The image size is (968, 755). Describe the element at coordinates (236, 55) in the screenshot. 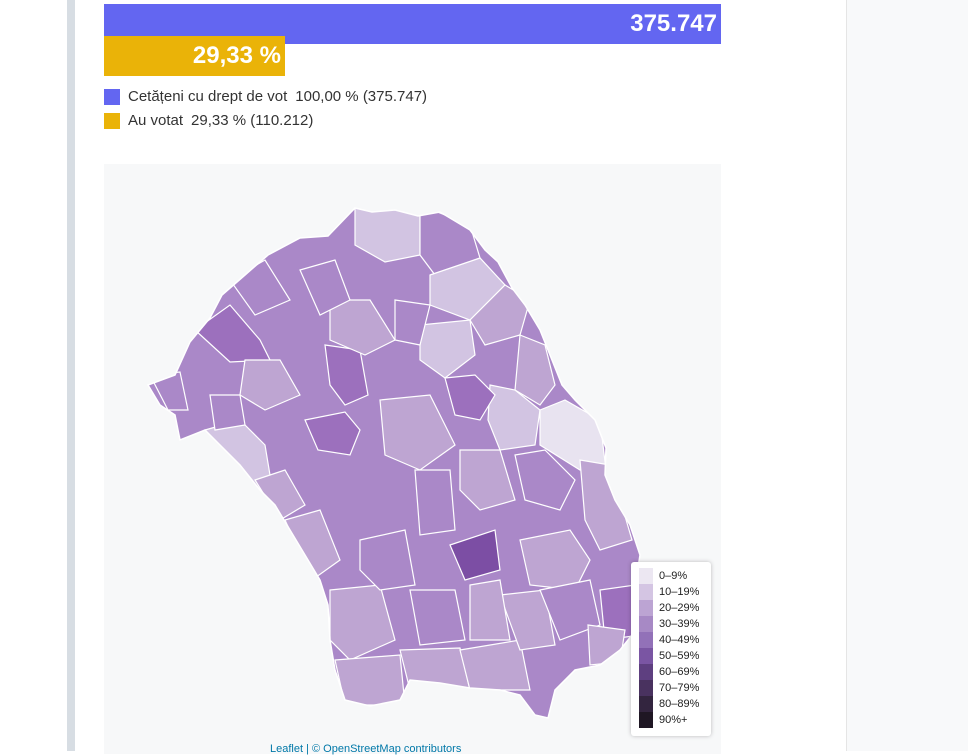

I see `turnout-value: 29,33 %` at that location.